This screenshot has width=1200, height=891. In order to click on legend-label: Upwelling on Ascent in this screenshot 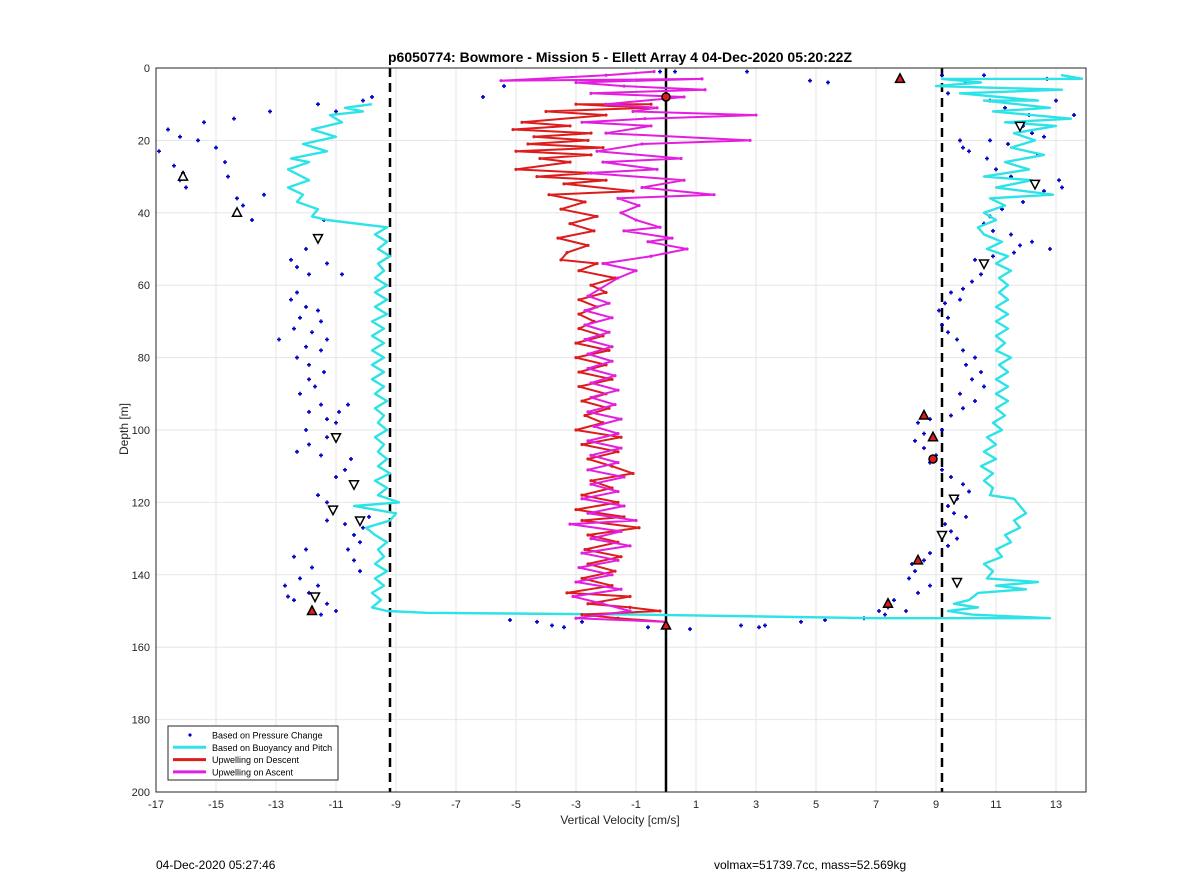, I will do `click(253, 772)`.